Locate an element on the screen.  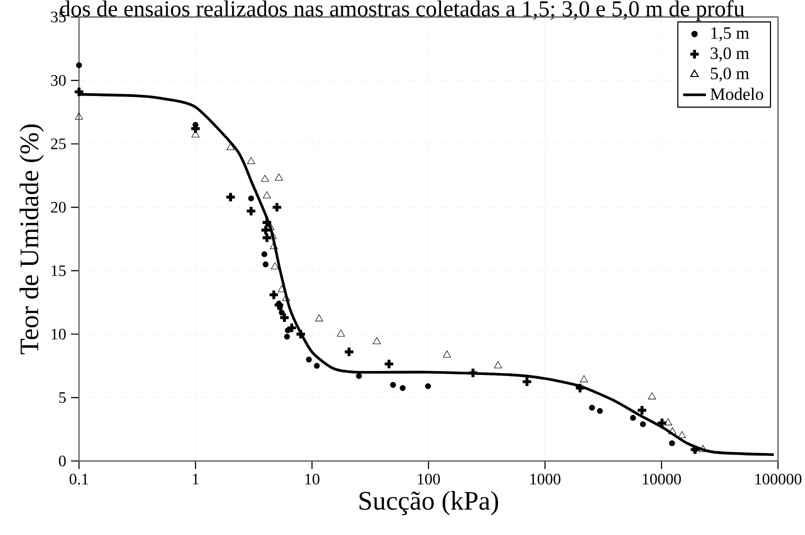
y-tick-label: 15 is located at coordinates (59, 270).